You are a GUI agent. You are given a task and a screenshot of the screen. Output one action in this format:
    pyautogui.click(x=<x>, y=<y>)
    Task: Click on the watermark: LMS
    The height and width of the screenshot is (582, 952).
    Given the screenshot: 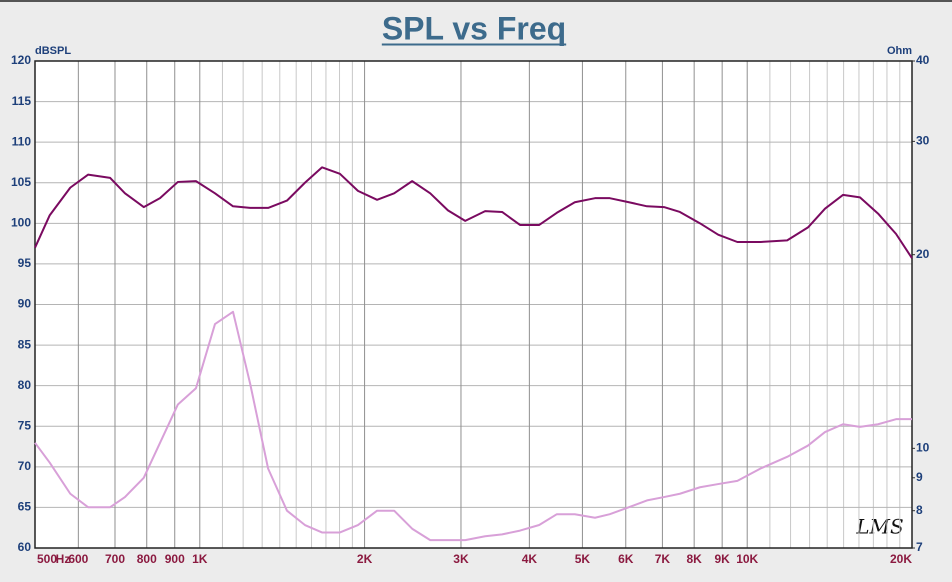 What is the action you would take?
    pyautogui.click(x=879, y=527)
    